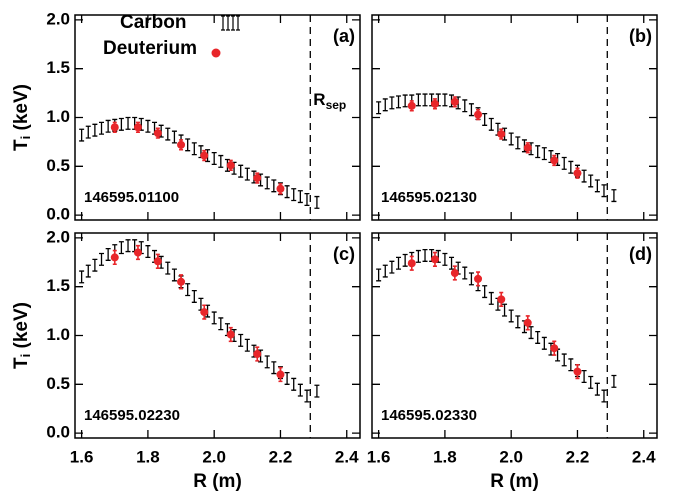 This screenshot has width=692, height=498. What do you see at coordinates (21, 328) in the screenshot?
I see `y-axis-label-rest: (keV)` at bounding box center [21, 328].